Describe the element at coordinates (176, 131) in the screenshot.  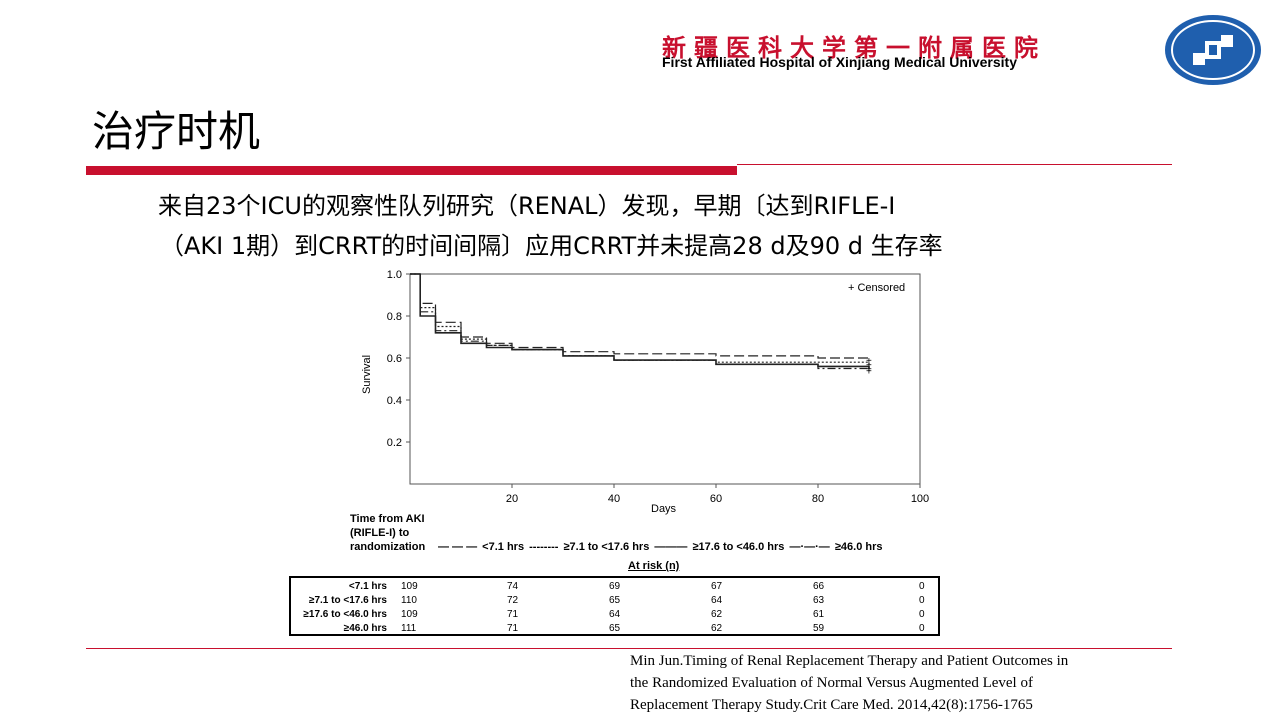
I see `slide-title: 治疗时机` at that location.